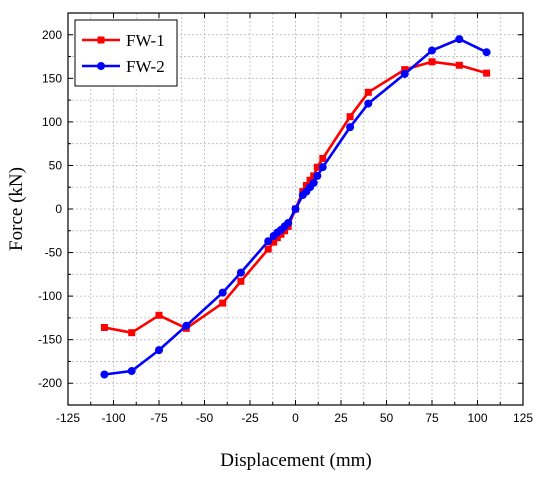 The image size is (550, 481). What do you see at coordinates (52, 78) in the screenshot?
I see `y-tick-label: 150` at bounding box center [52, 78].